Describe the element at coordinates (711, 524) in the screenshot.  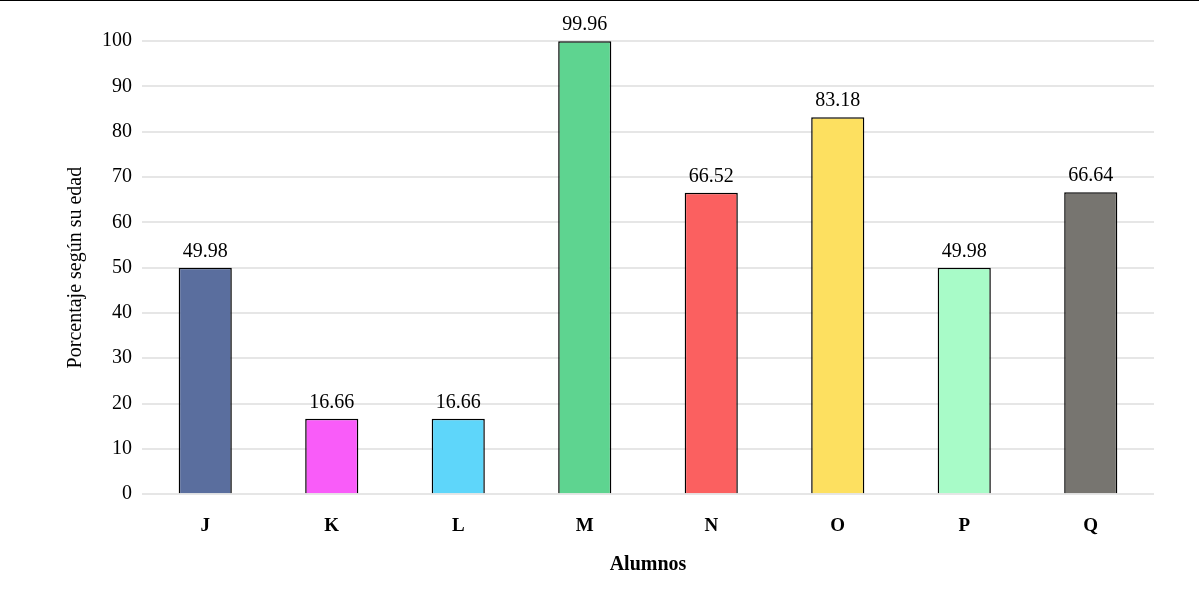
I see `x-tick-label: N` at that location.